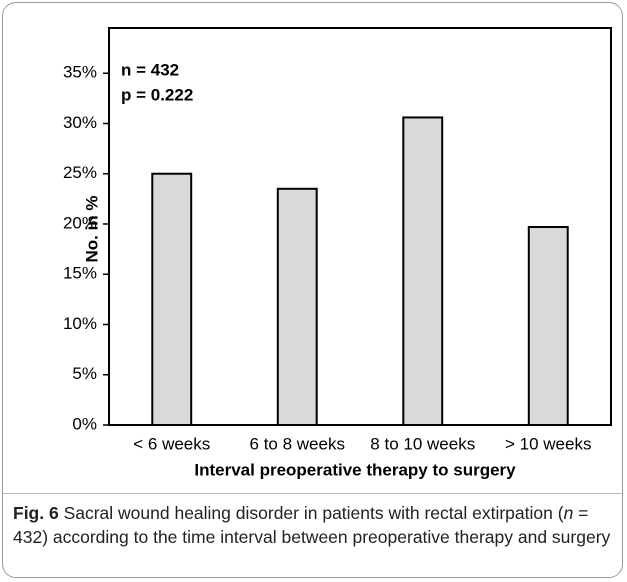  What do you see at coordinates (312, 493) in the screenshot?
I see `separator` at bounding box center [312, 493].